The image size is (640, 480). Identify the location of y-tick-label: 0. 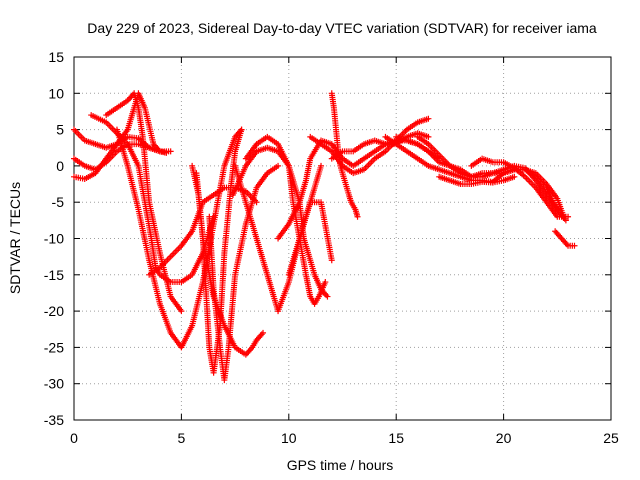
(60, 166).